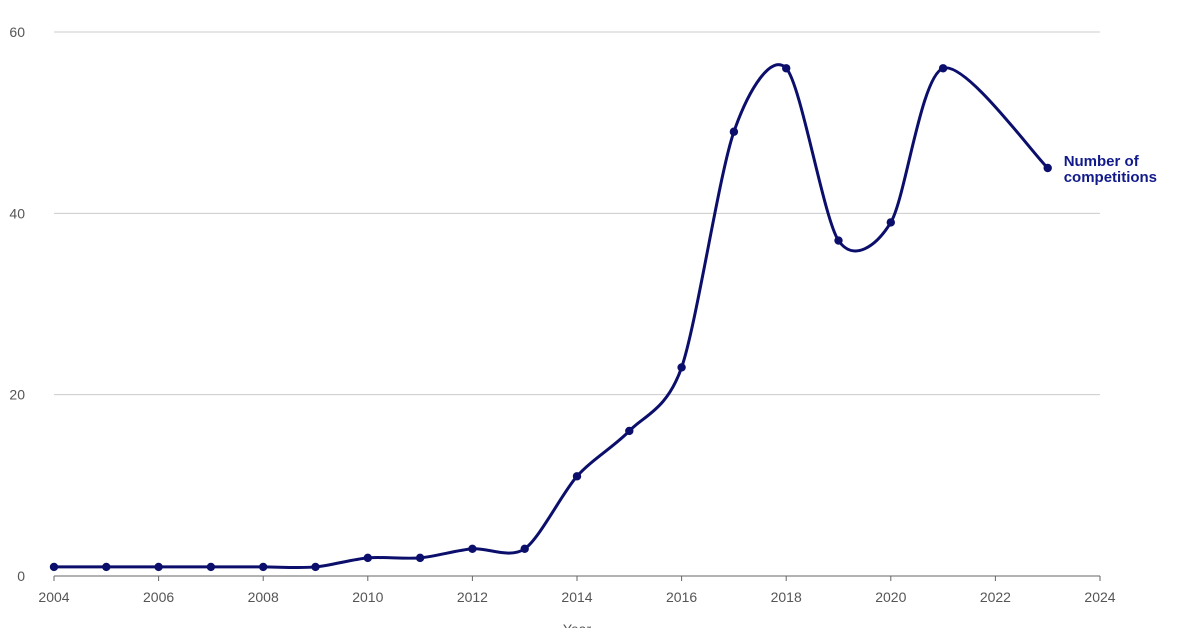 This screenshot has height=628, width=1184. I want to click on label-layer: Number of competitions, so click(1110, 169).